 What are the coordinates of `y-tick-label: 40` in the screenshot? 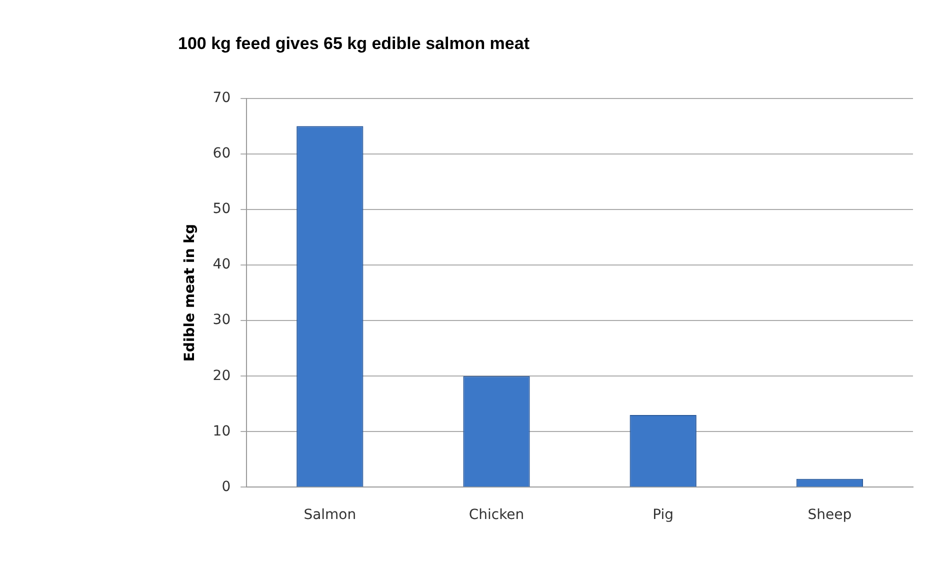 It's located at (221, 264).